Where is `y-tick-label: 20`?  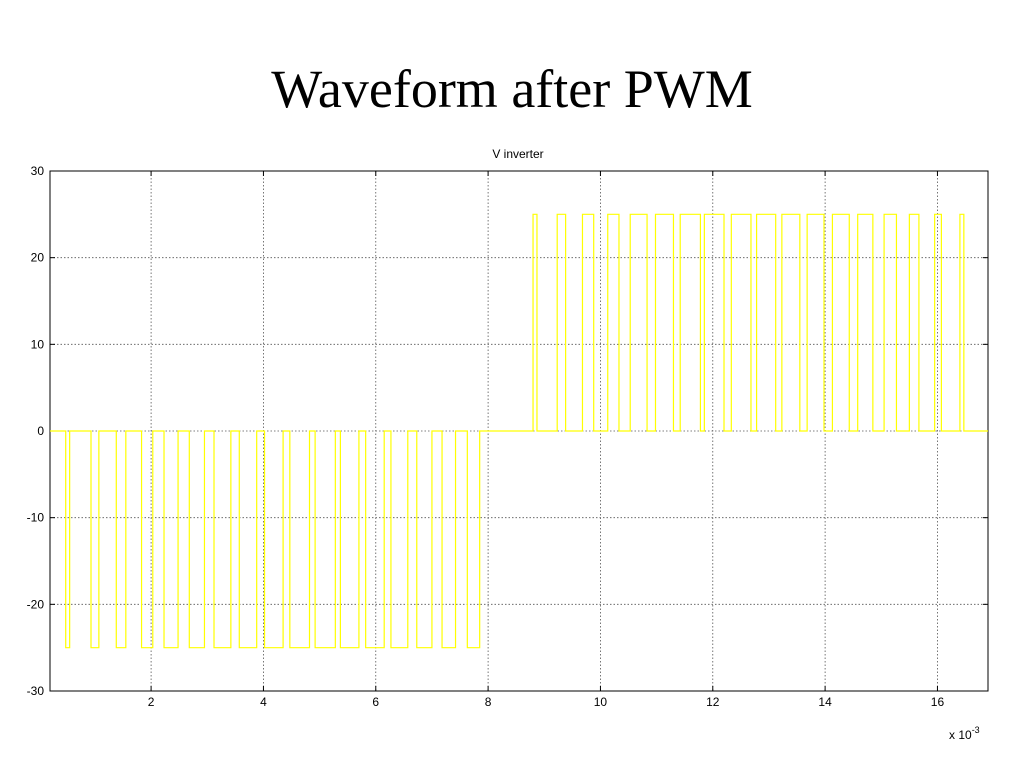 y-tick-label: 20 is located at coordinates (38, 258).